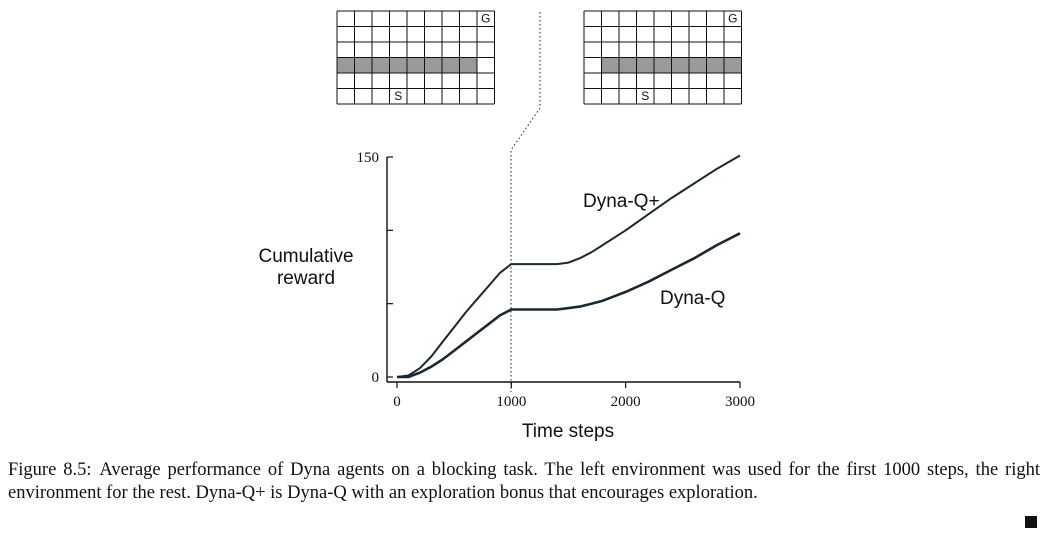 The height and width of the screenshot is (538, 1048). I want to click on series-group, so click(568, 266).